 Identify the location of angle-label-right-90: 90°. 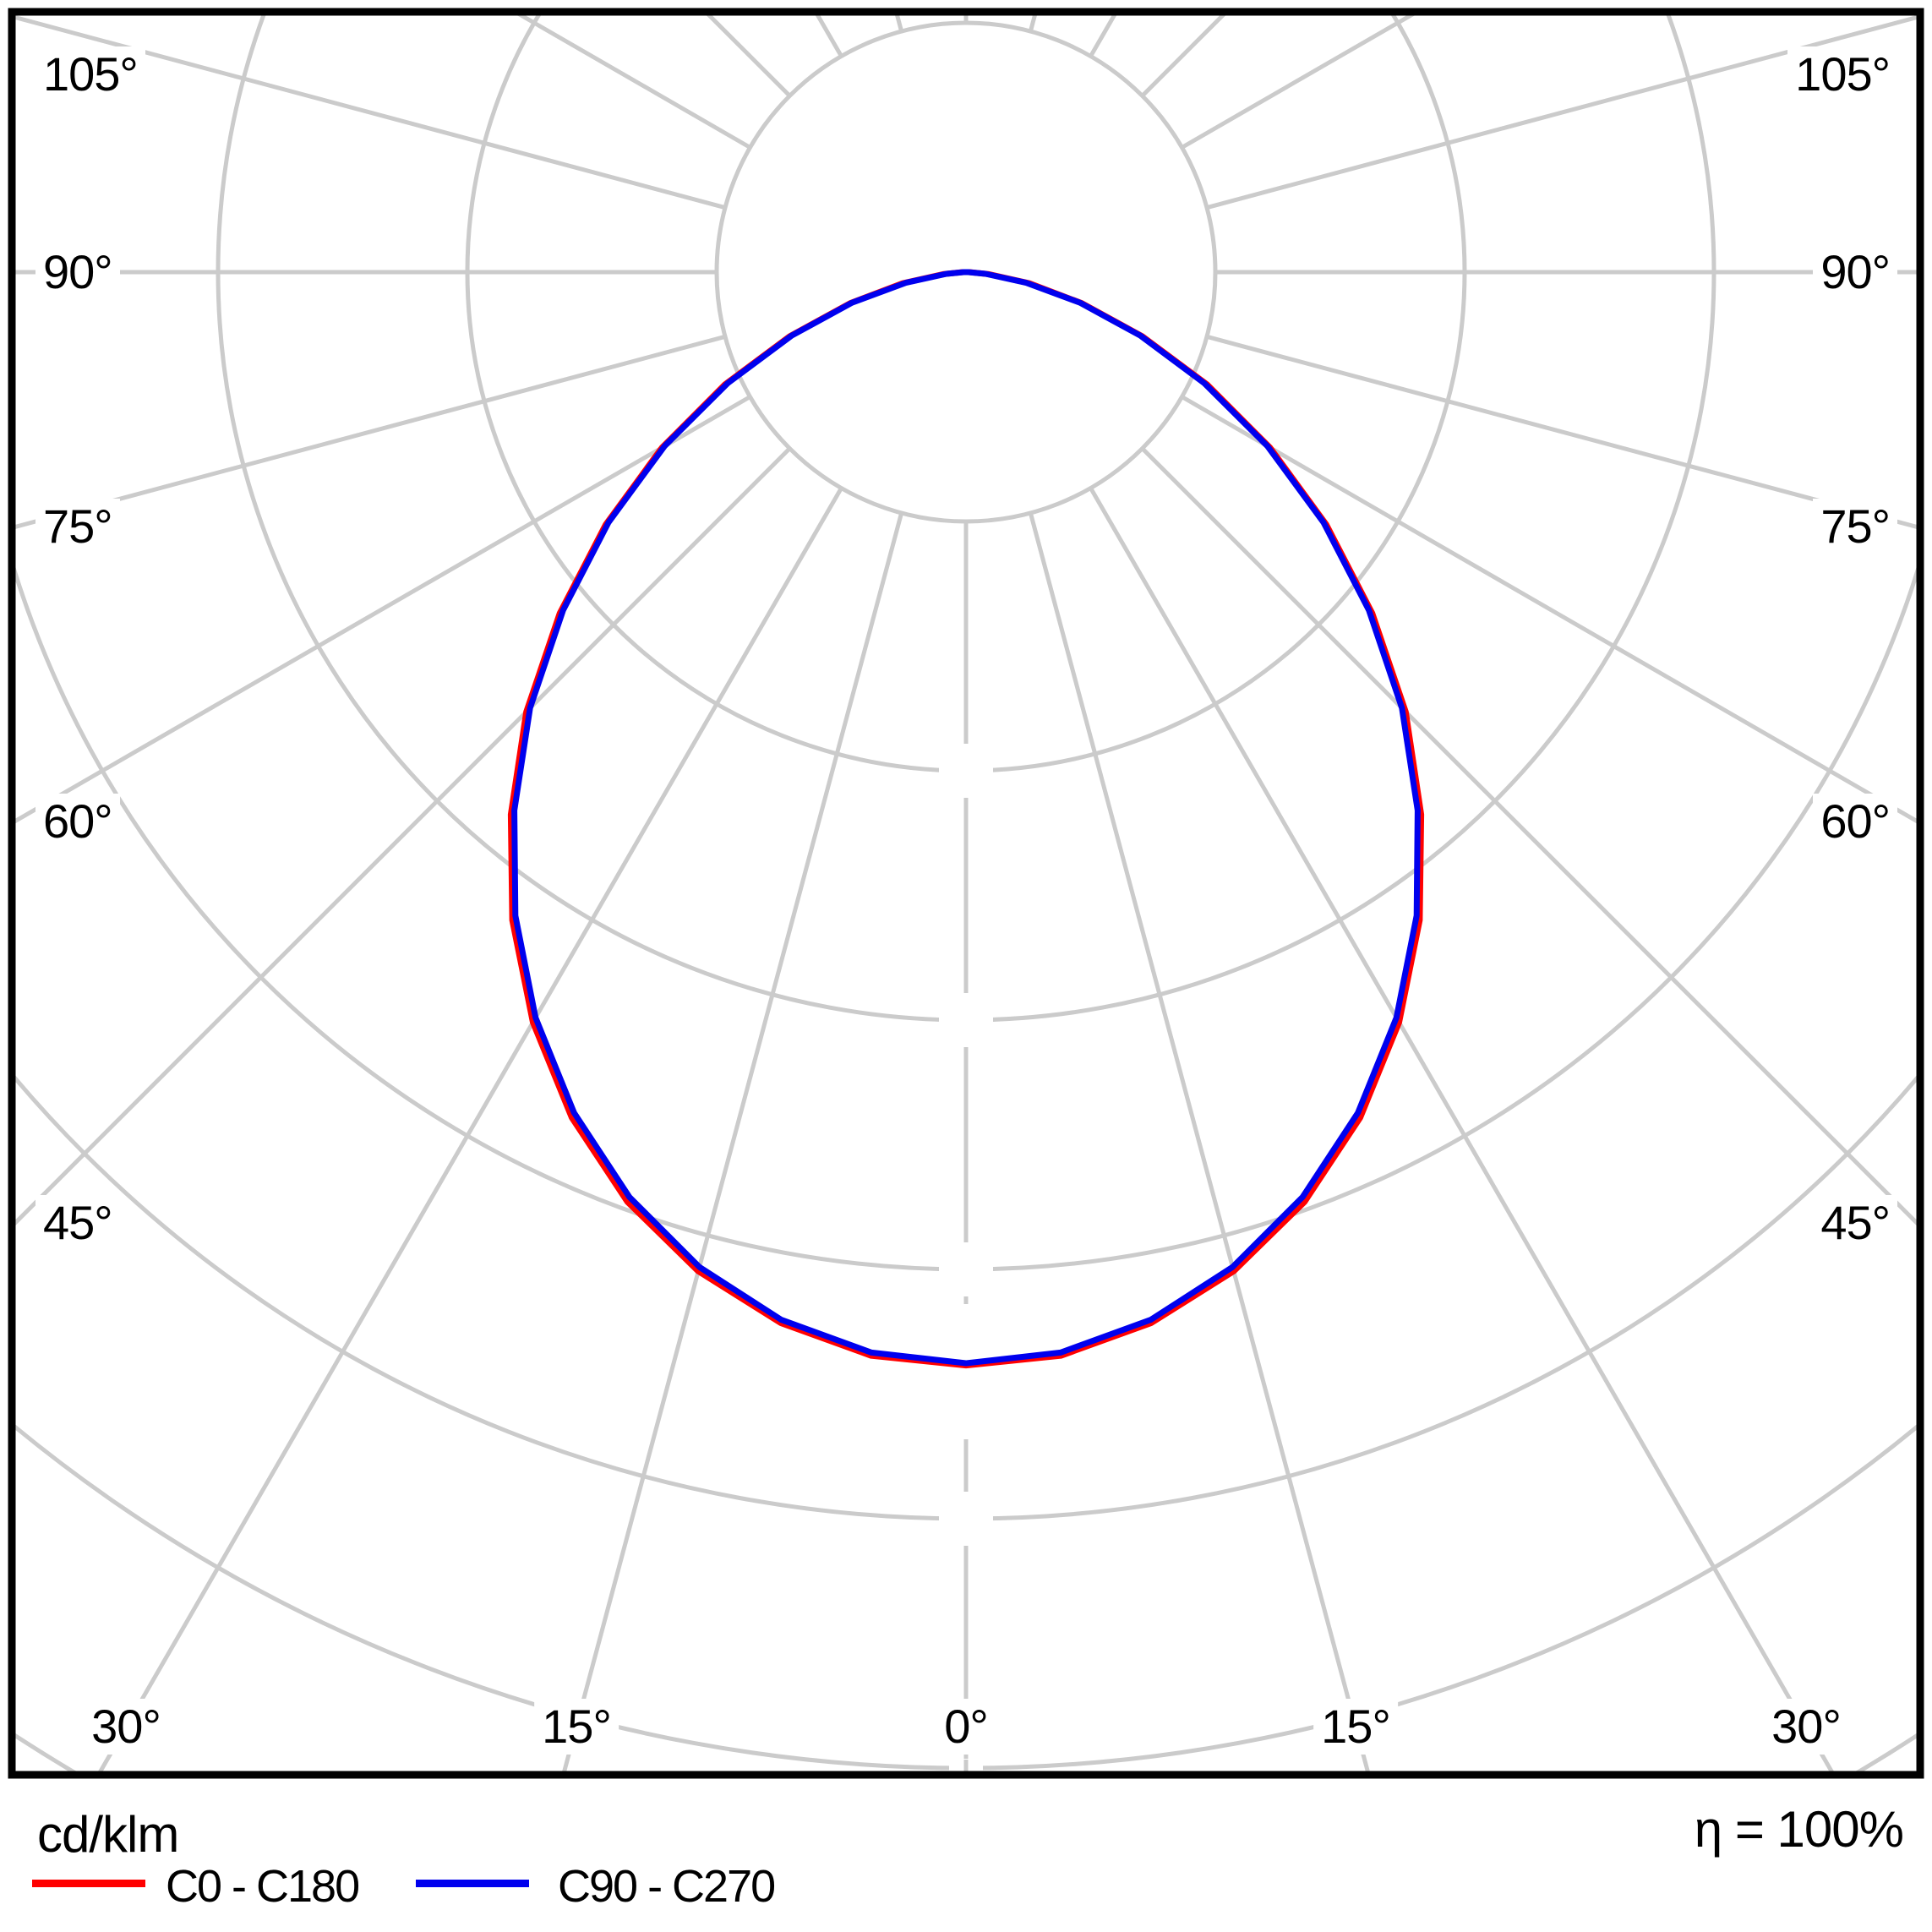
(1855, 272).